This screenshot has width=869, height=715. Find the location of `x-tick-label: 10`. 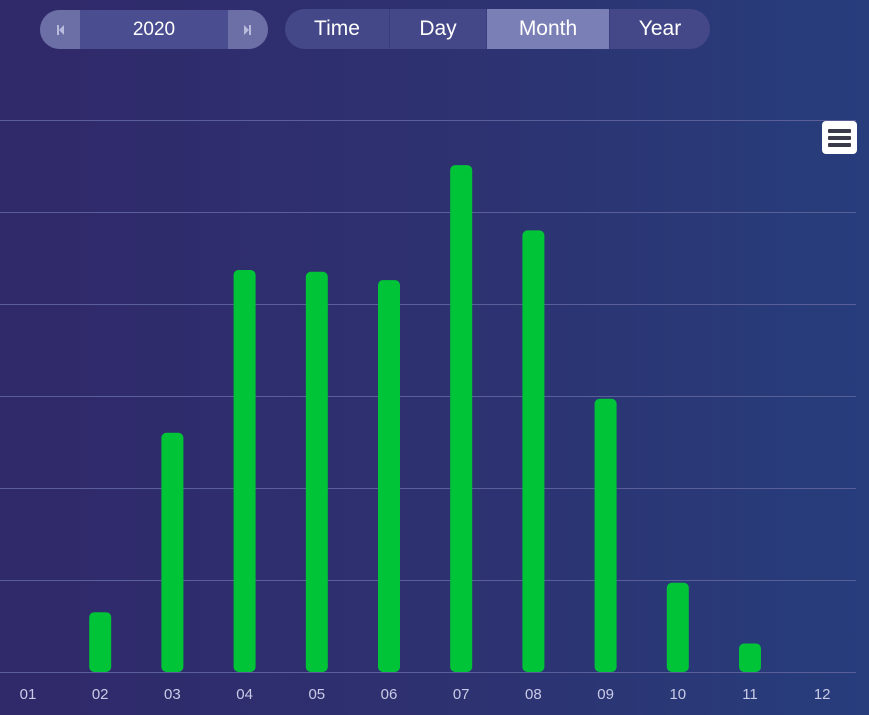

x-tick-label: 10 is located at coordinates (677, 694).